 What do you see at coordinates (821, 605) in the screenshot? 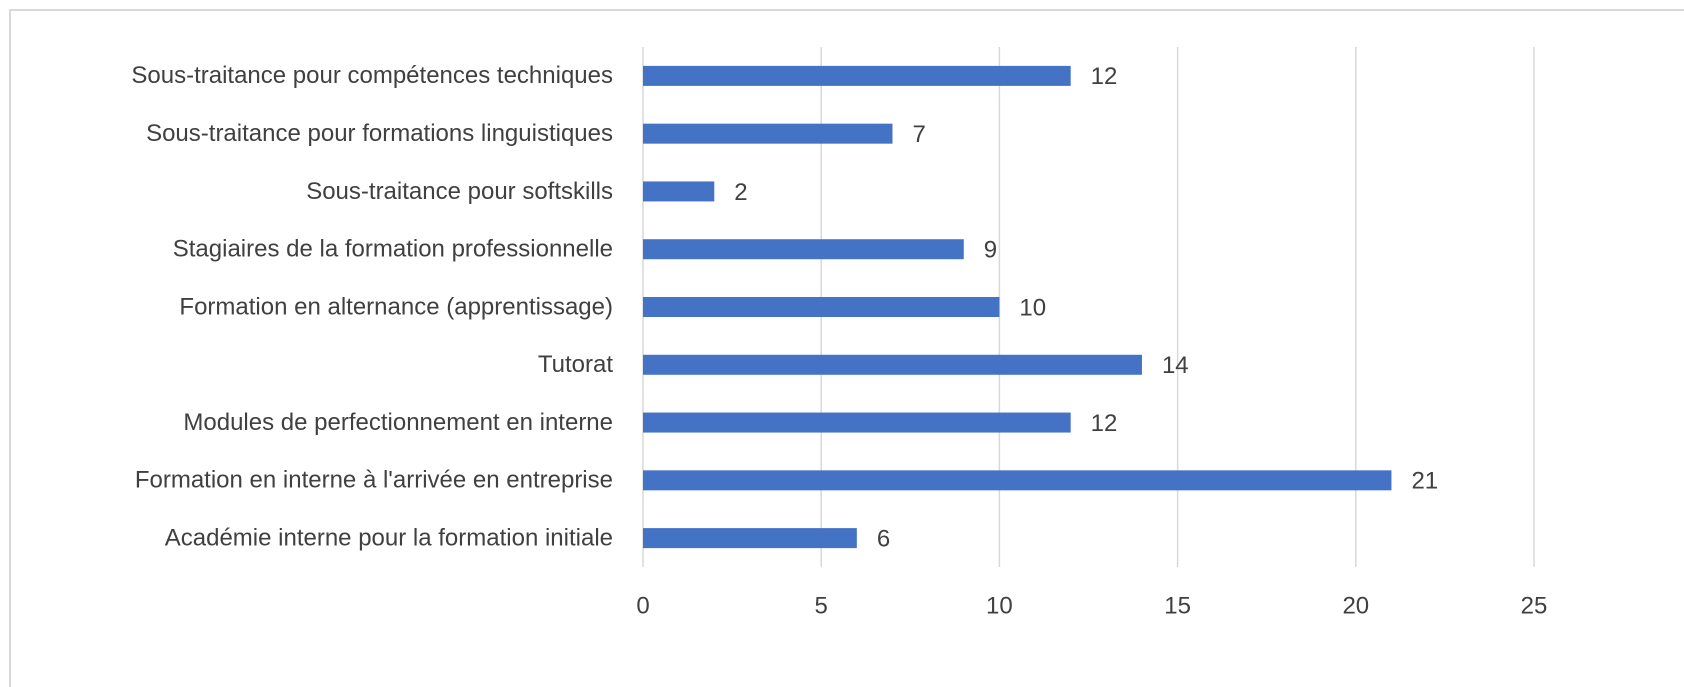
I see `x-tick-label: 5` at bounding box center [821, 605].